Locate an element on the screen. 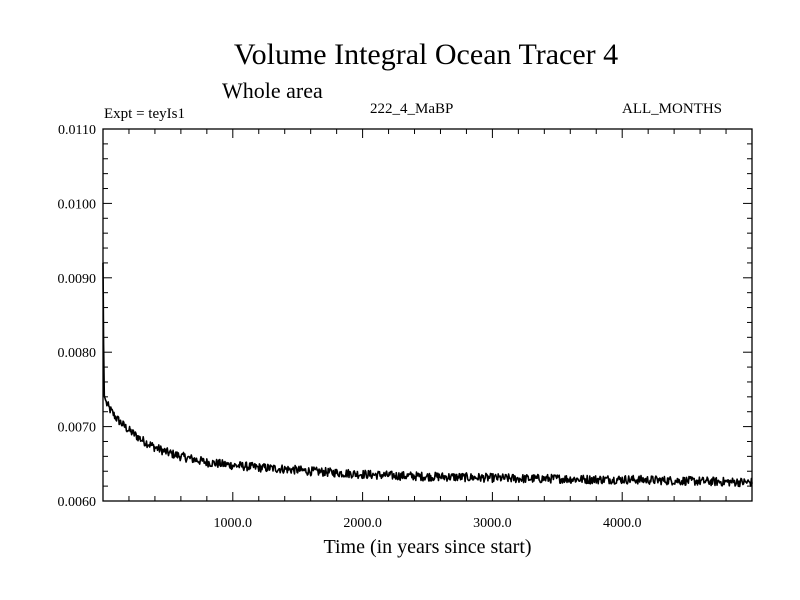 The width and height of the screenshot is (800, 600). y-tick-label: 0.0070 is located at coordinates (77, 428).